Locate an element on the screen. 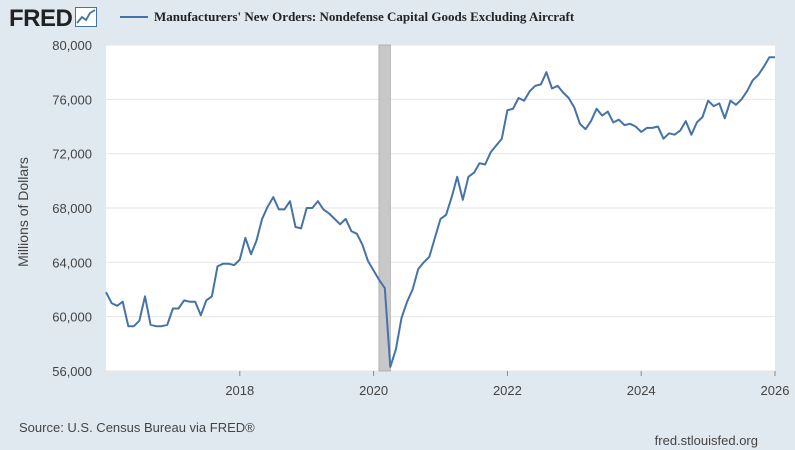  legend-swatch is located at coordinates (134, 17).